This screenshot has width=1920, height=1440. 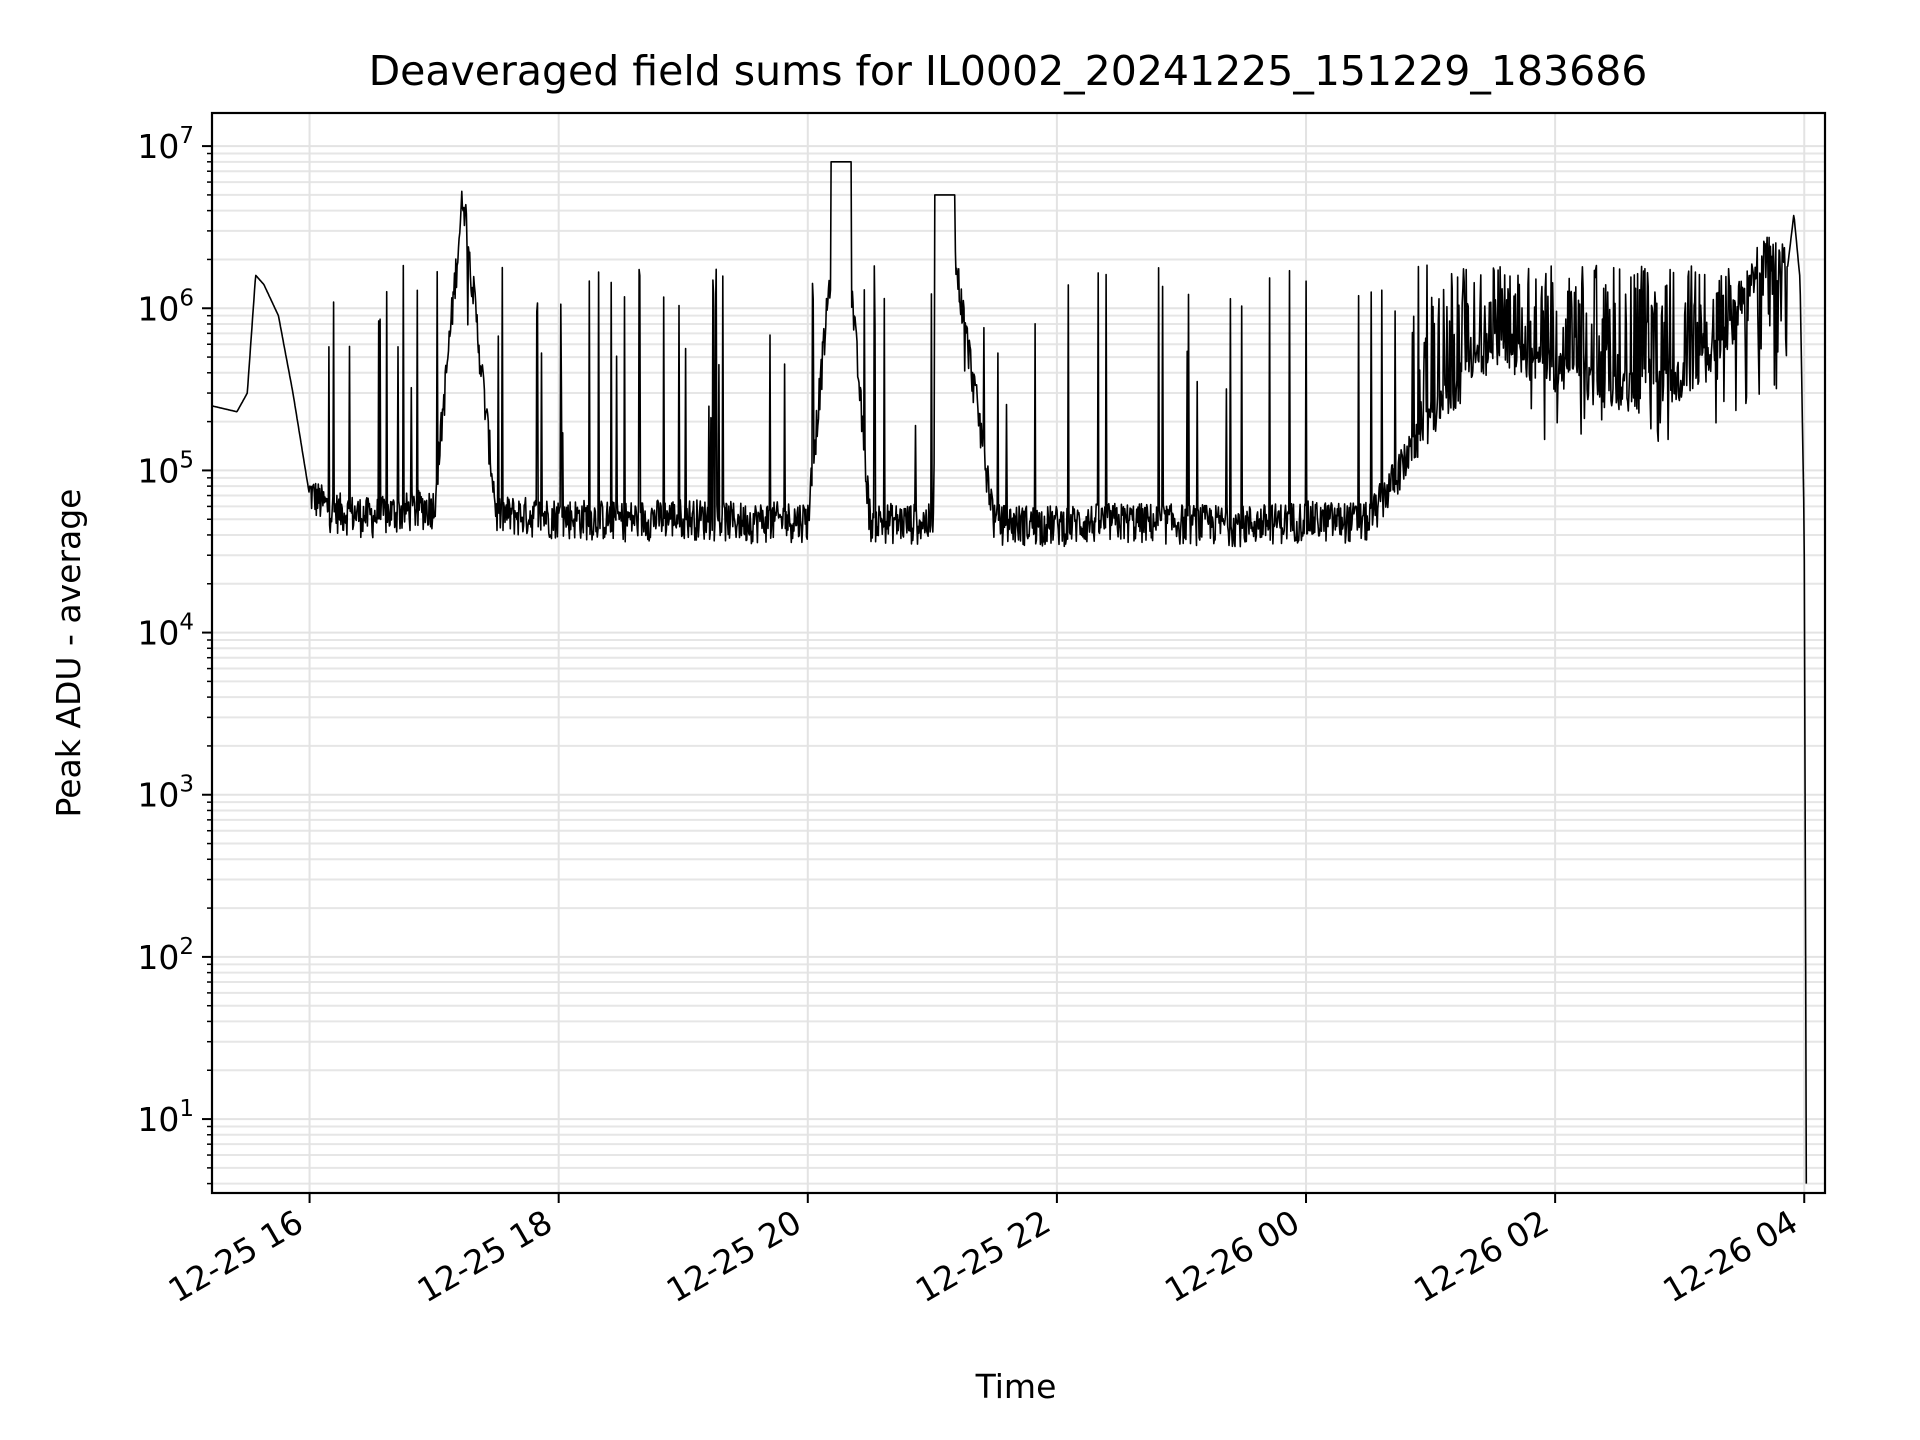 I want to click on y-tick-label: 10³, so click(x=165, y=793).